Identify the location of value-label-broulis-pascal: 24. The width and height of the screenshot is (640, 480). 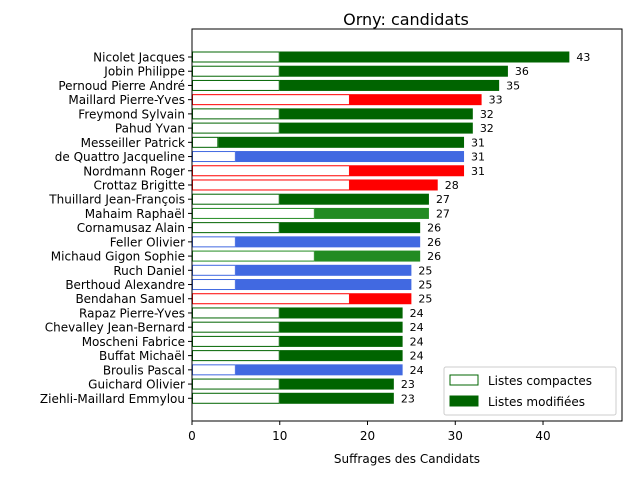
(417, 370).